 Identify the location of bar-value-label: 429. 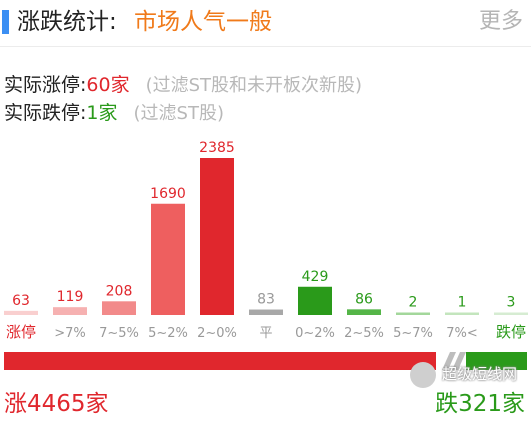
(315, 277).